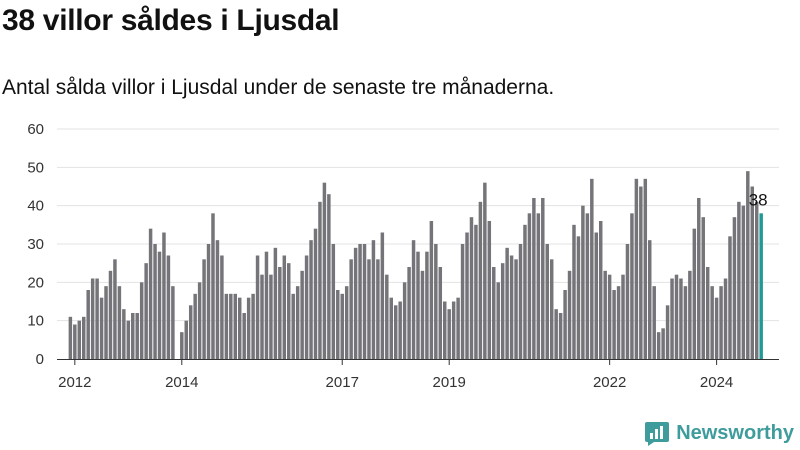  I want to click on latest-value-label: 38, so click(758, 199).